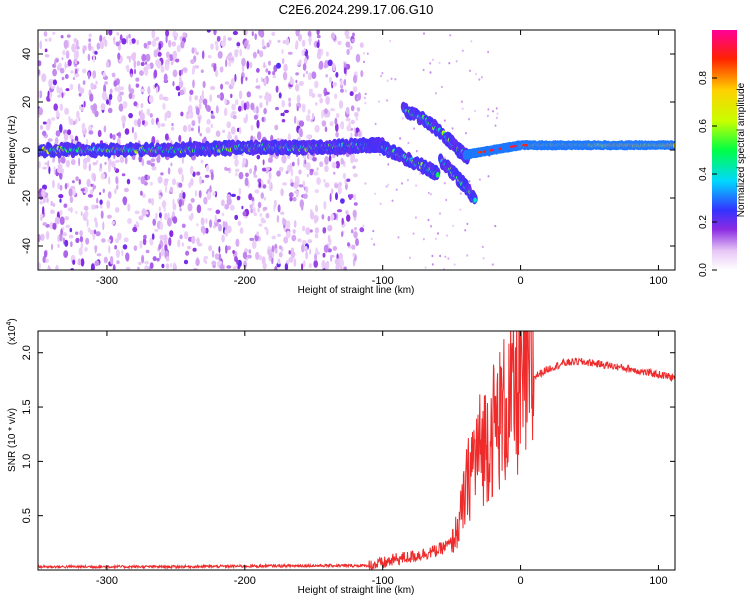  What do you see at coordinates (703, 270) in the screenshot?
I see `colorbar-tick-label: 0.0` at bounding box center [703, 270].